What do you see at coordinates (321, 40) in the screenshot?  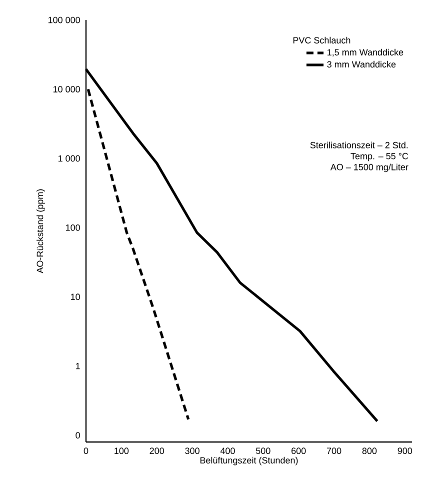 I see `legend-title: PVC Schlauch` at bounding box center [321, 40].